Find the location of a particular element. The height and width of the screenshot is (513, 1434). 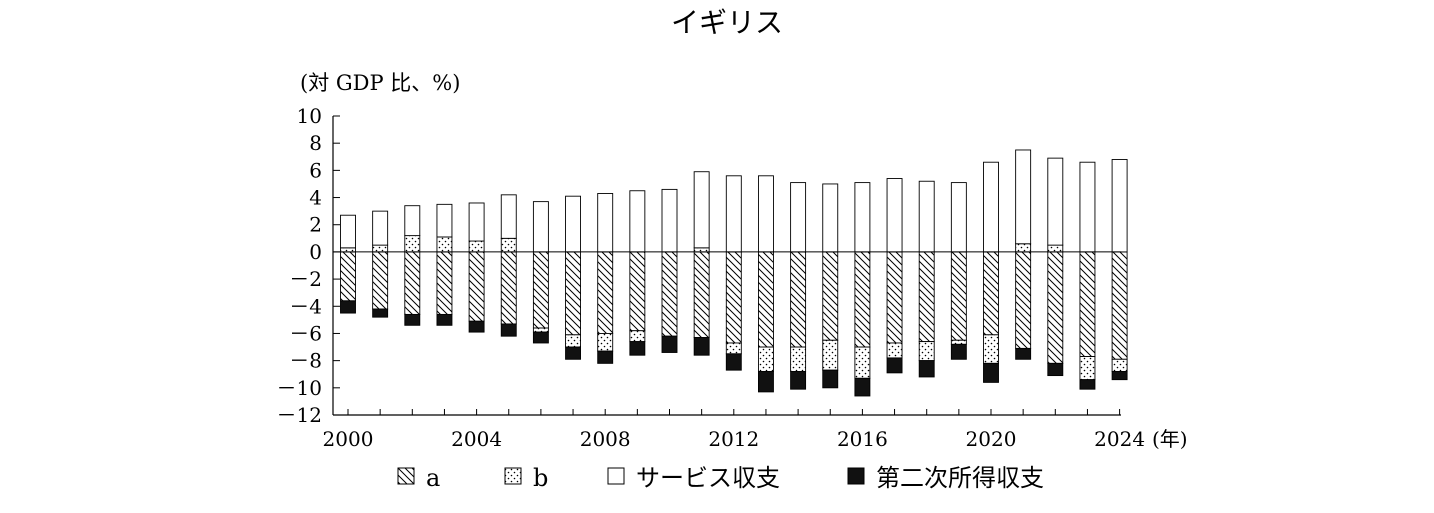

bar-hatch-2023 is located at coordinates (1087, 304).